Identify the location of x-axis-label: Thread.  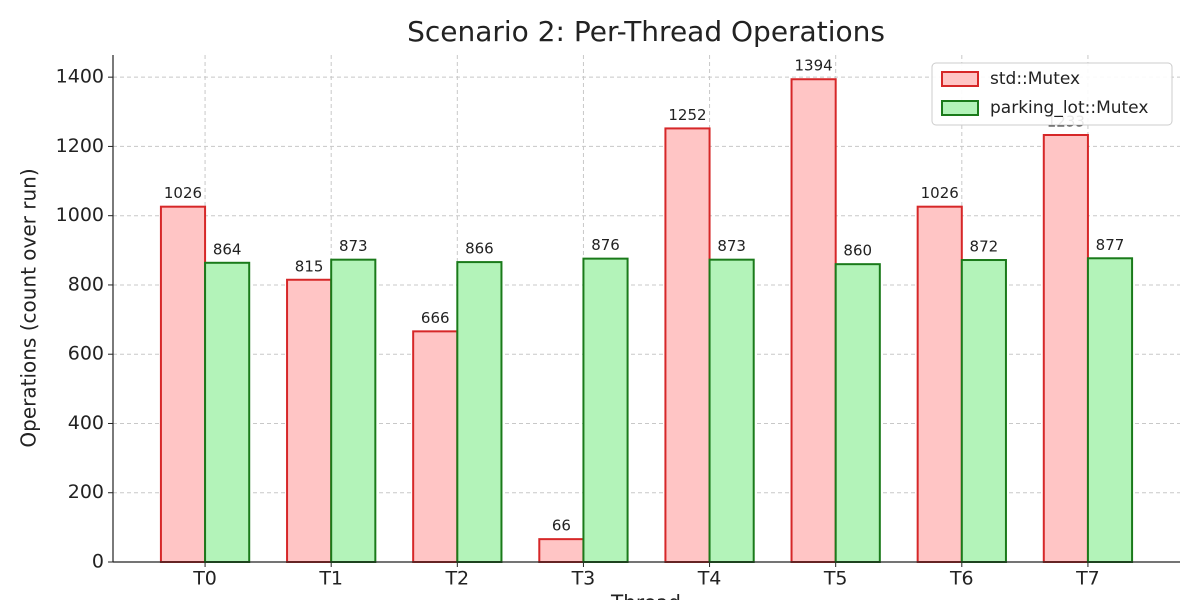
(645, 595).